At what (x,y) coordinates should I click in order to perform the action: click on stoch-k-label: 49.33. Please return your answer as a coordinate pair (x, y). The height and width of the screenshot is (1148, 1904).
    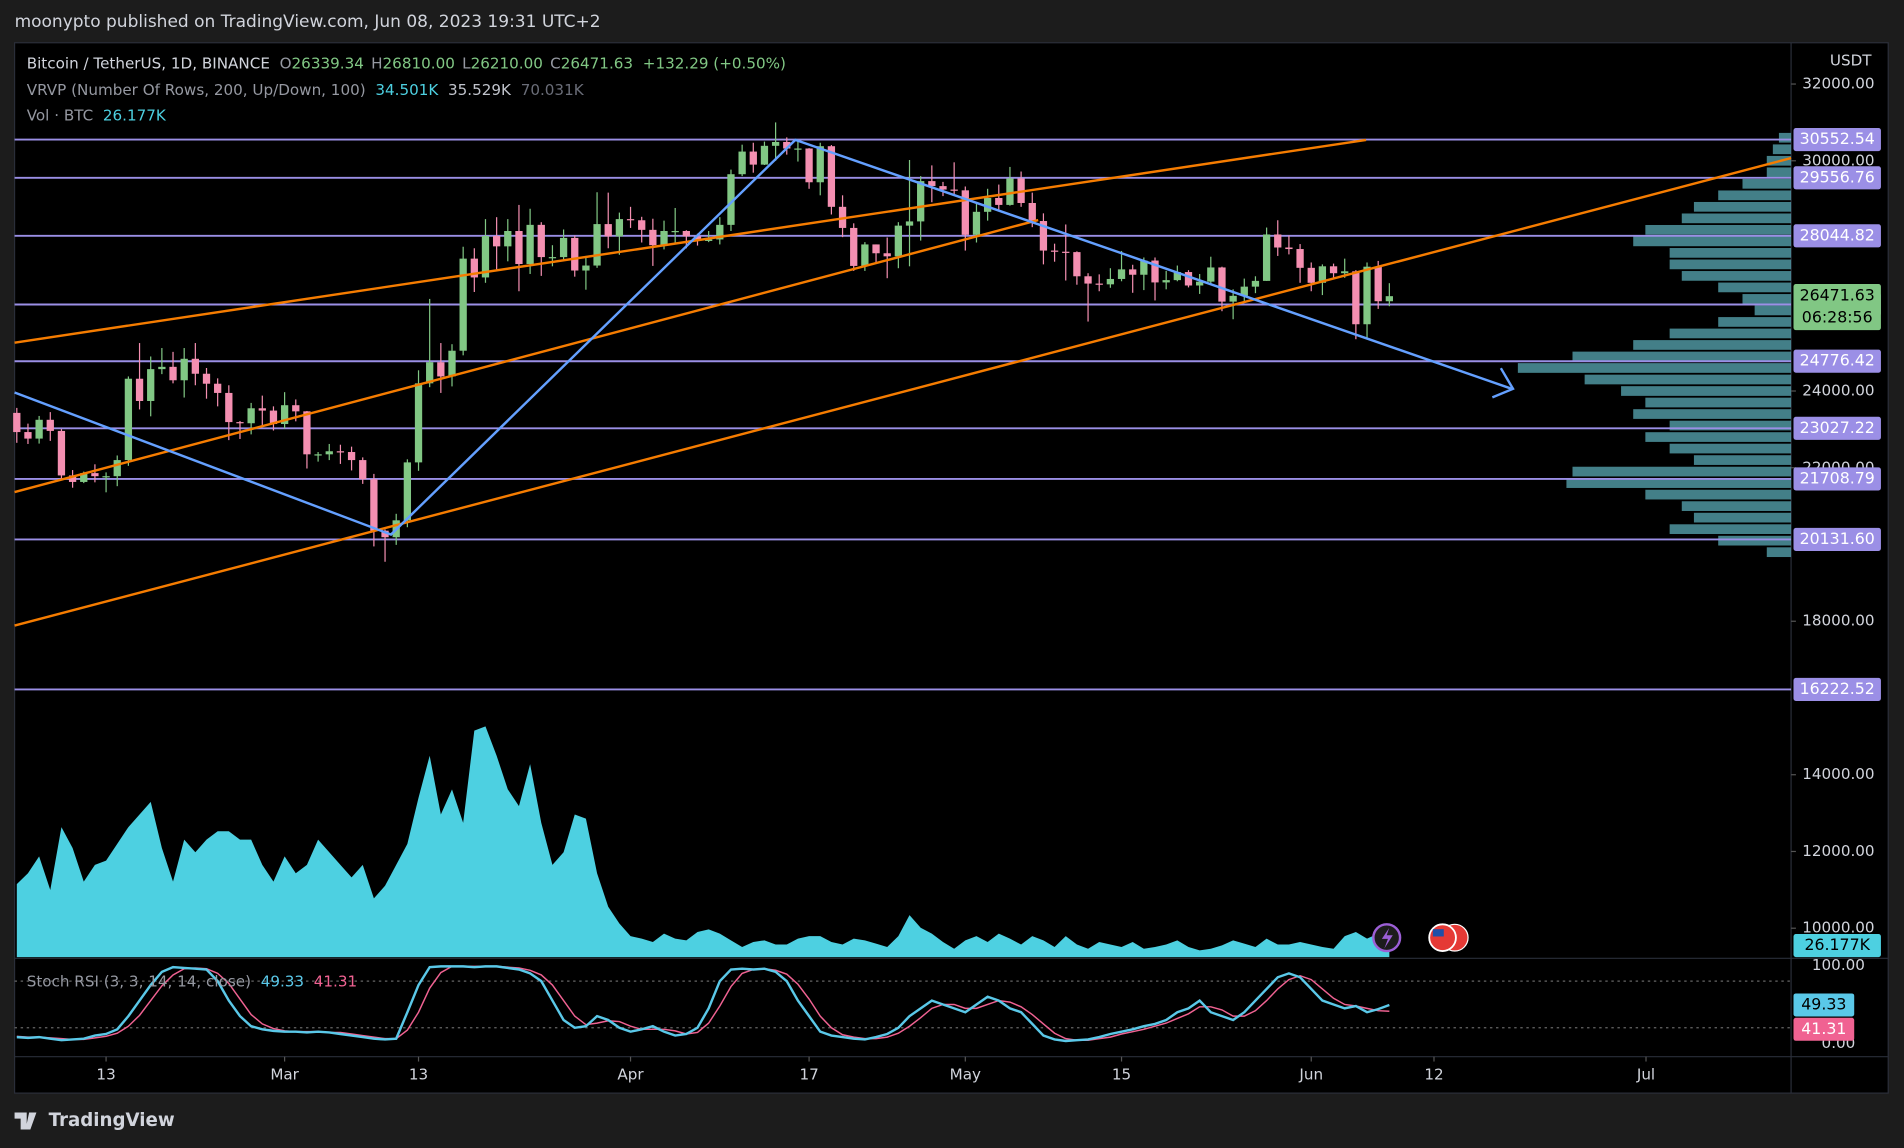
    Looking at the image, I should click on (1823, 1003).